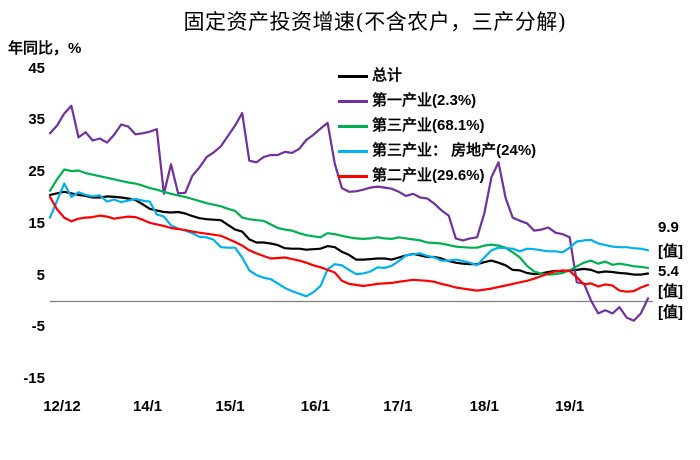 Image resolution: width=700 pixels, height=460 pixels. Describe the element at coordinates (230, 406) in the screenshot. I see `x-tick-label: 15/1` at that location.